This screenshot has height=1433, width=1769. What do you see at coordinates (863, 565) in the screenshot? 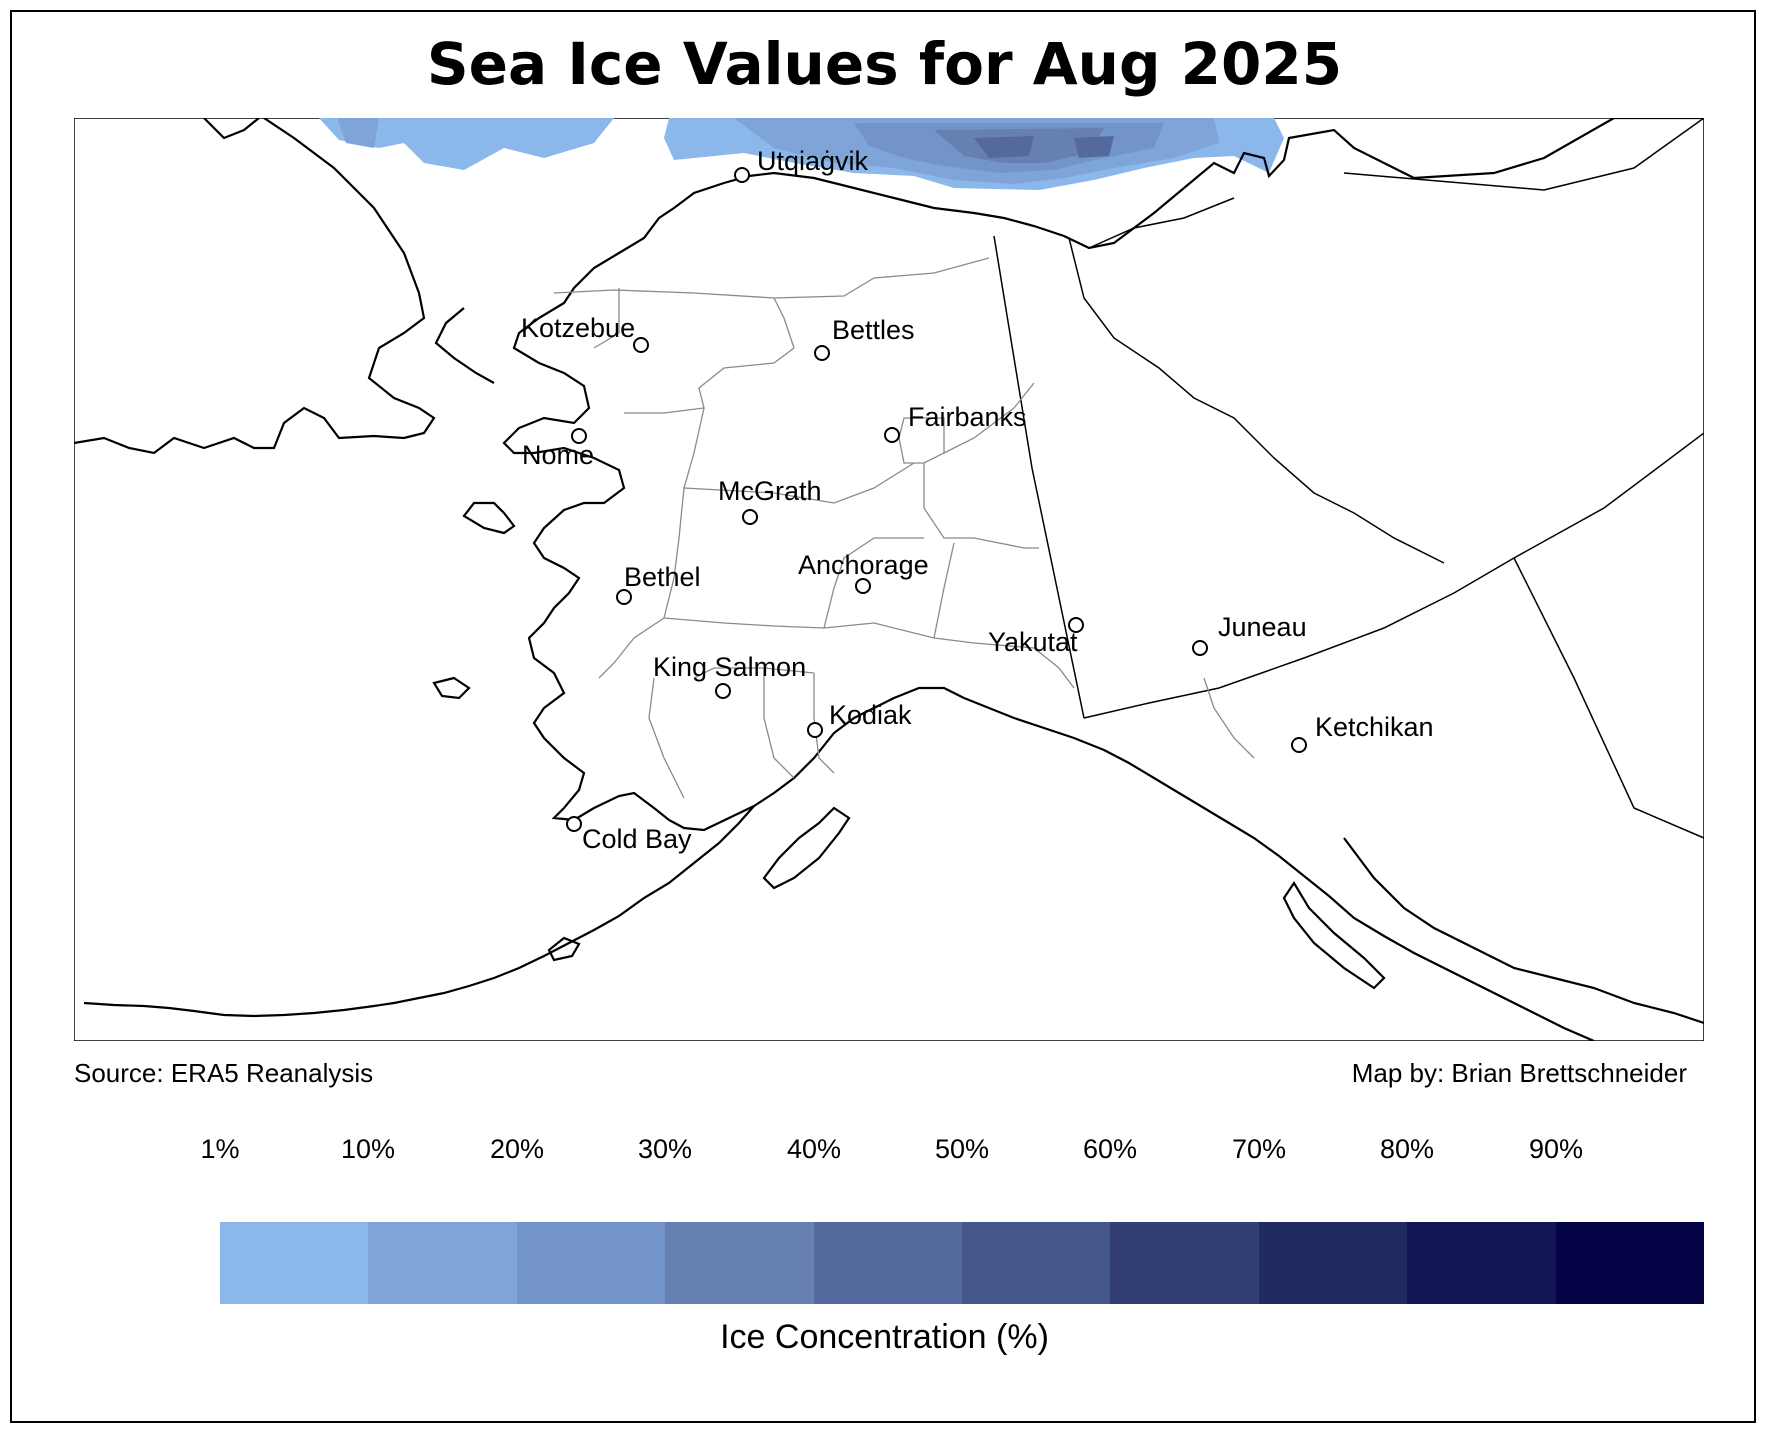
I see `city-label: Anchorage` at bounding box center [863, 565].